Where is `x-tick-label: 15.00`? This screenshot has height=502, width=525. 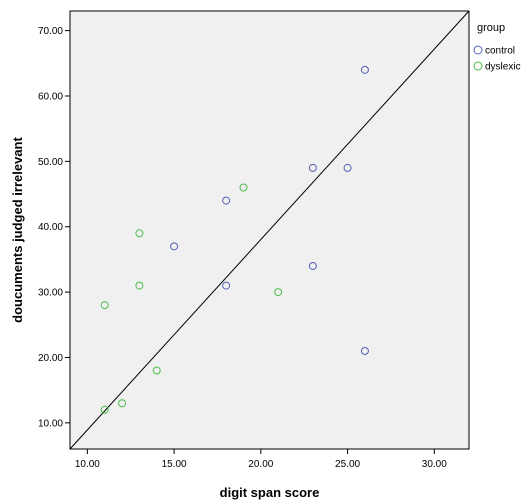
x-tick-label: 15.00 is located at coordinates (174, 464).